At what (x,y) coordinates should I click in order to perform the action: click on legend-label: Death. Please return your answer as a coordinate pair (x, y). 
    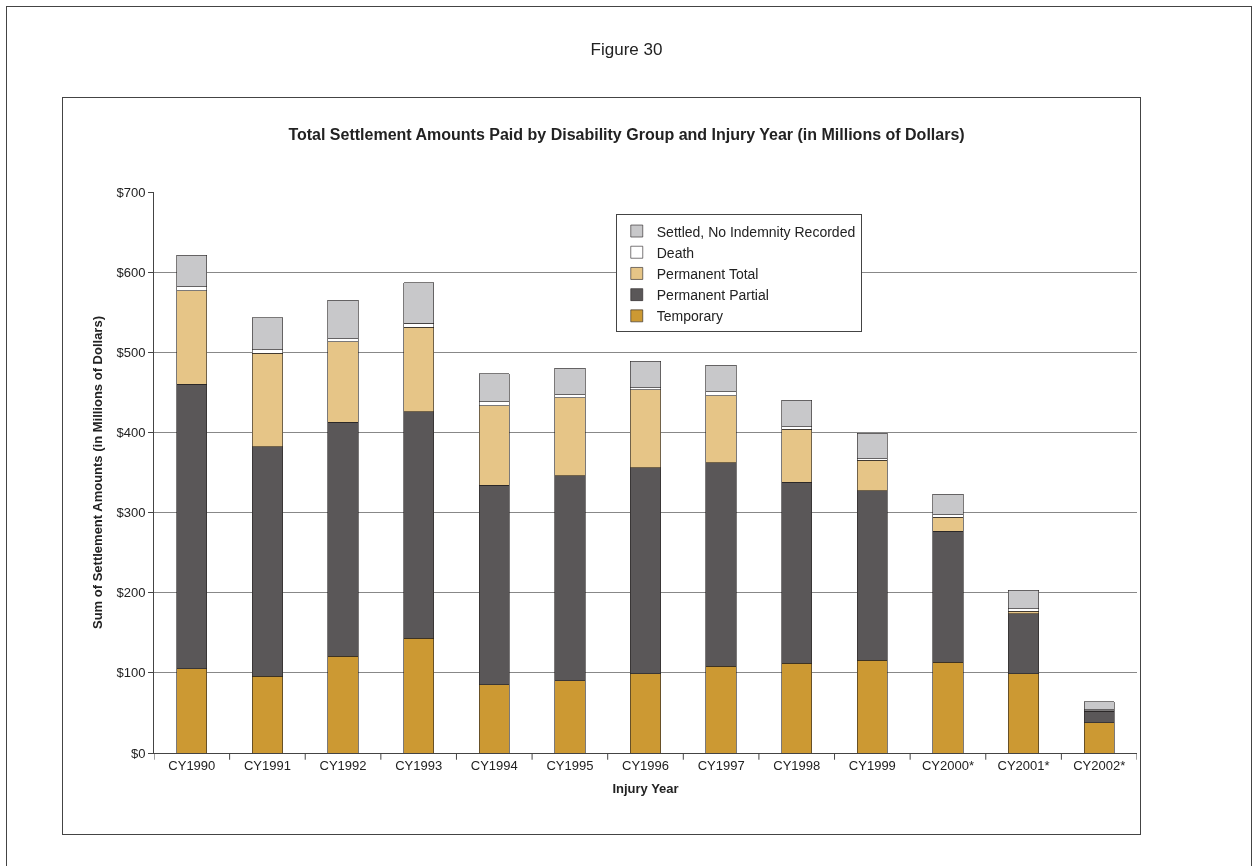
    Looking at the image, I should click on (675, 252).